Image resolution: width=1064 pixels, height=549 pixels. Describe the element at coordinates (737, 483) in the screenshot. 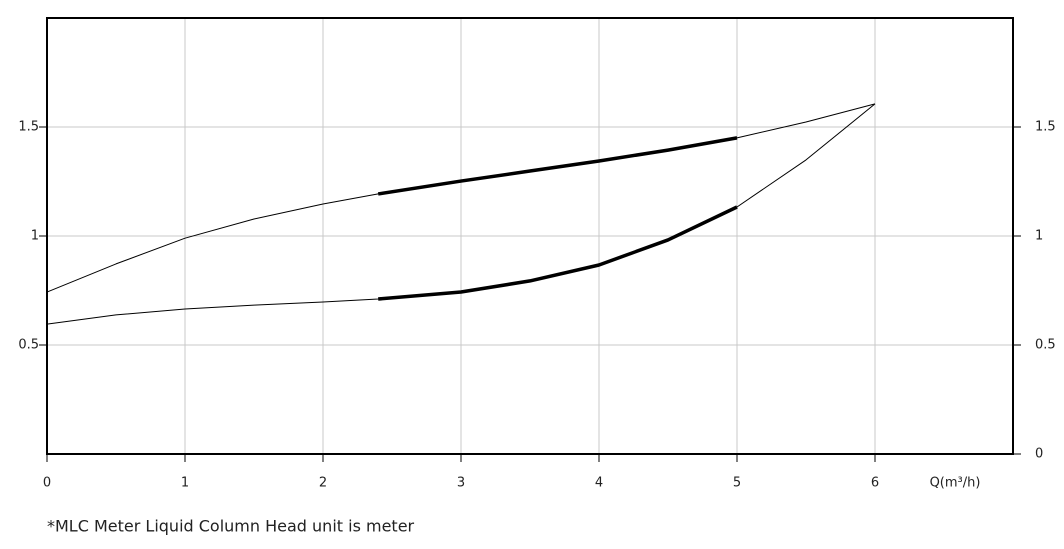

I see `x-tick-label: 5` at that location.